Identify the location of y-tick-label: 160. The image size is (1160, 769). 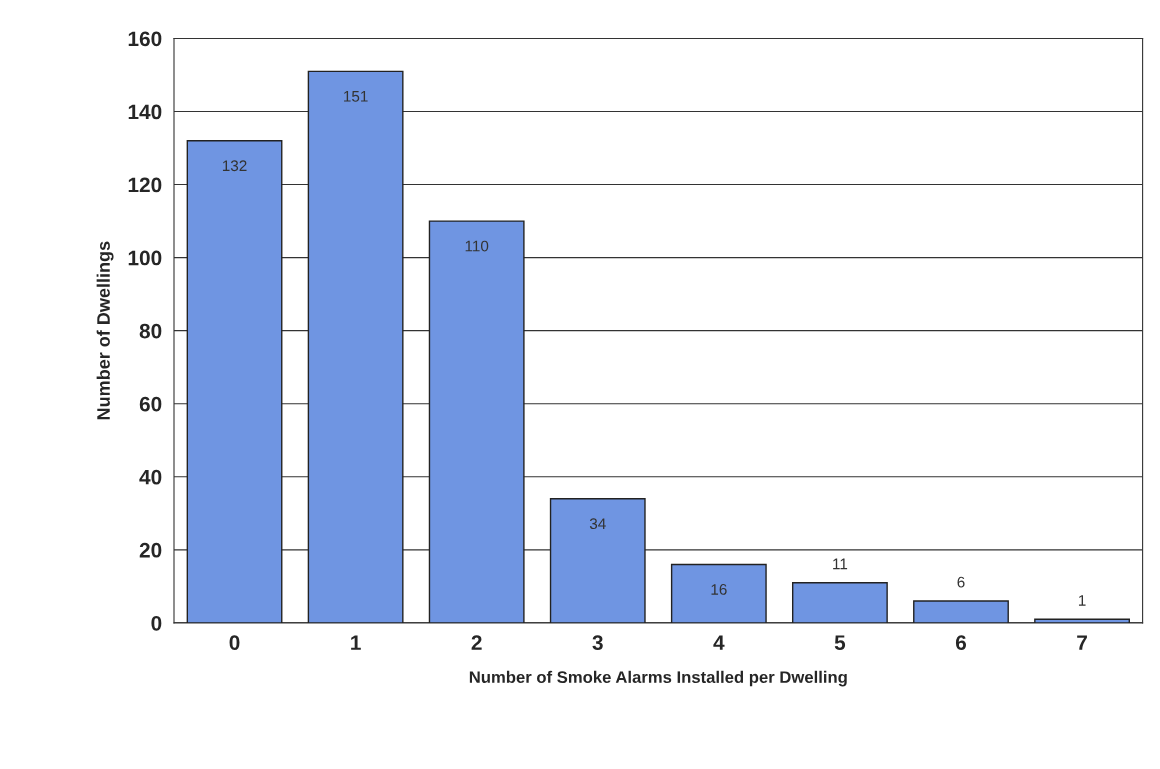
(145, 39).